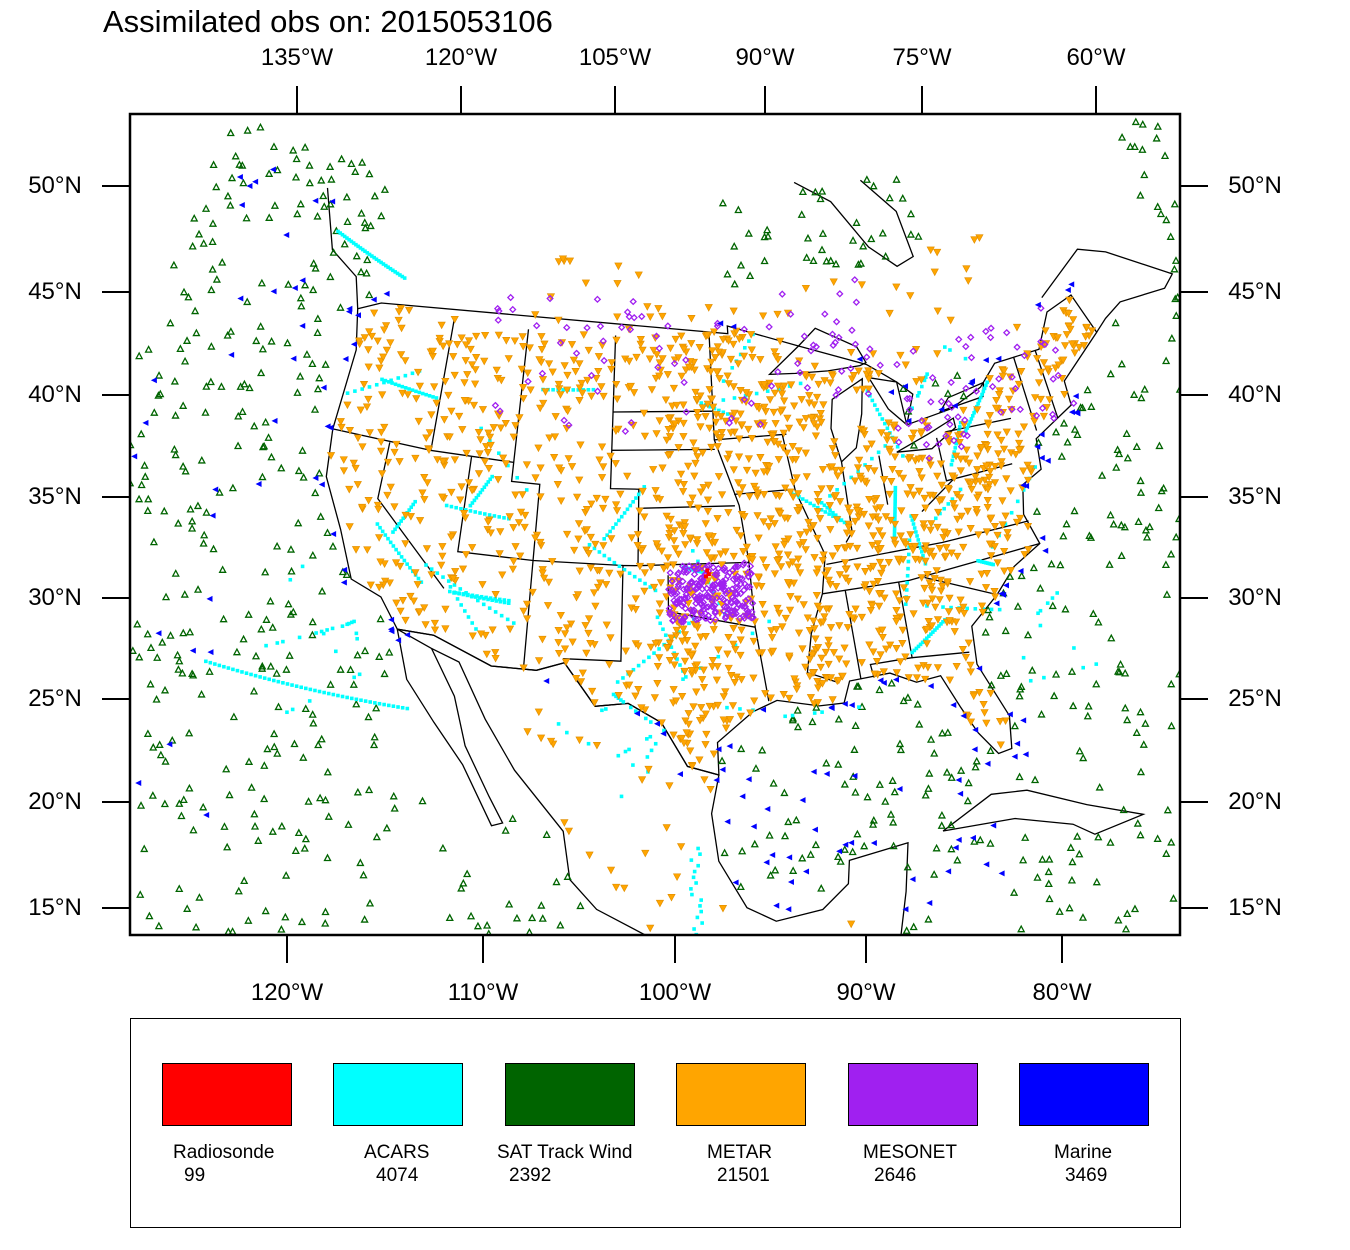 Image resolution: width=1350 pixels, height=1250 pixels. I want to click on radiosonde-marker, so click(705, 576).